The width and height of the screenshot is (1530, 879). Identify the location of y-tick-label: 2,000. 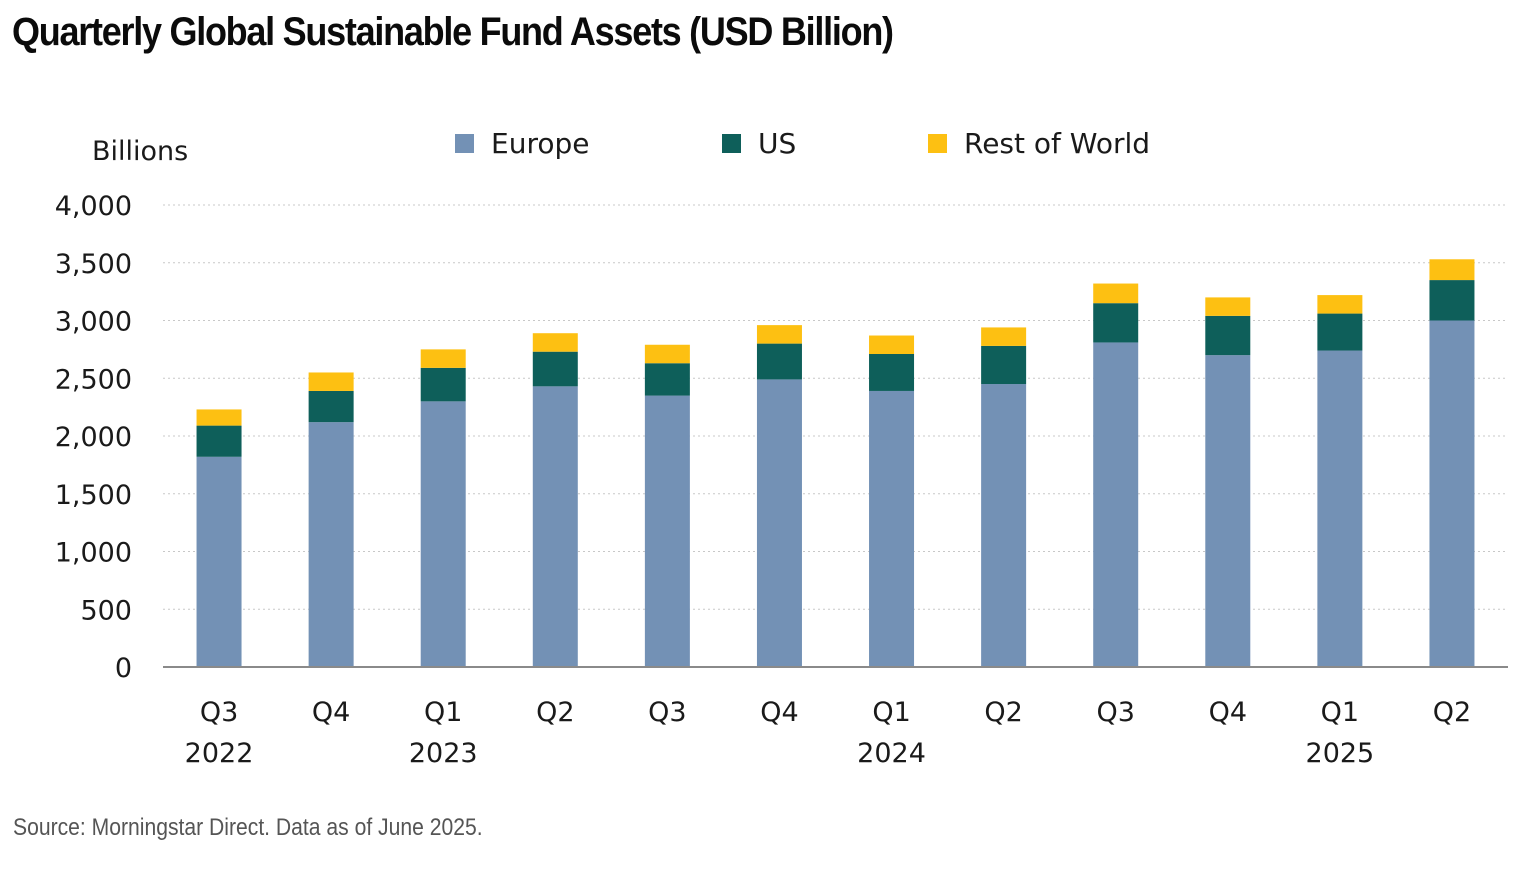
(93, 437).